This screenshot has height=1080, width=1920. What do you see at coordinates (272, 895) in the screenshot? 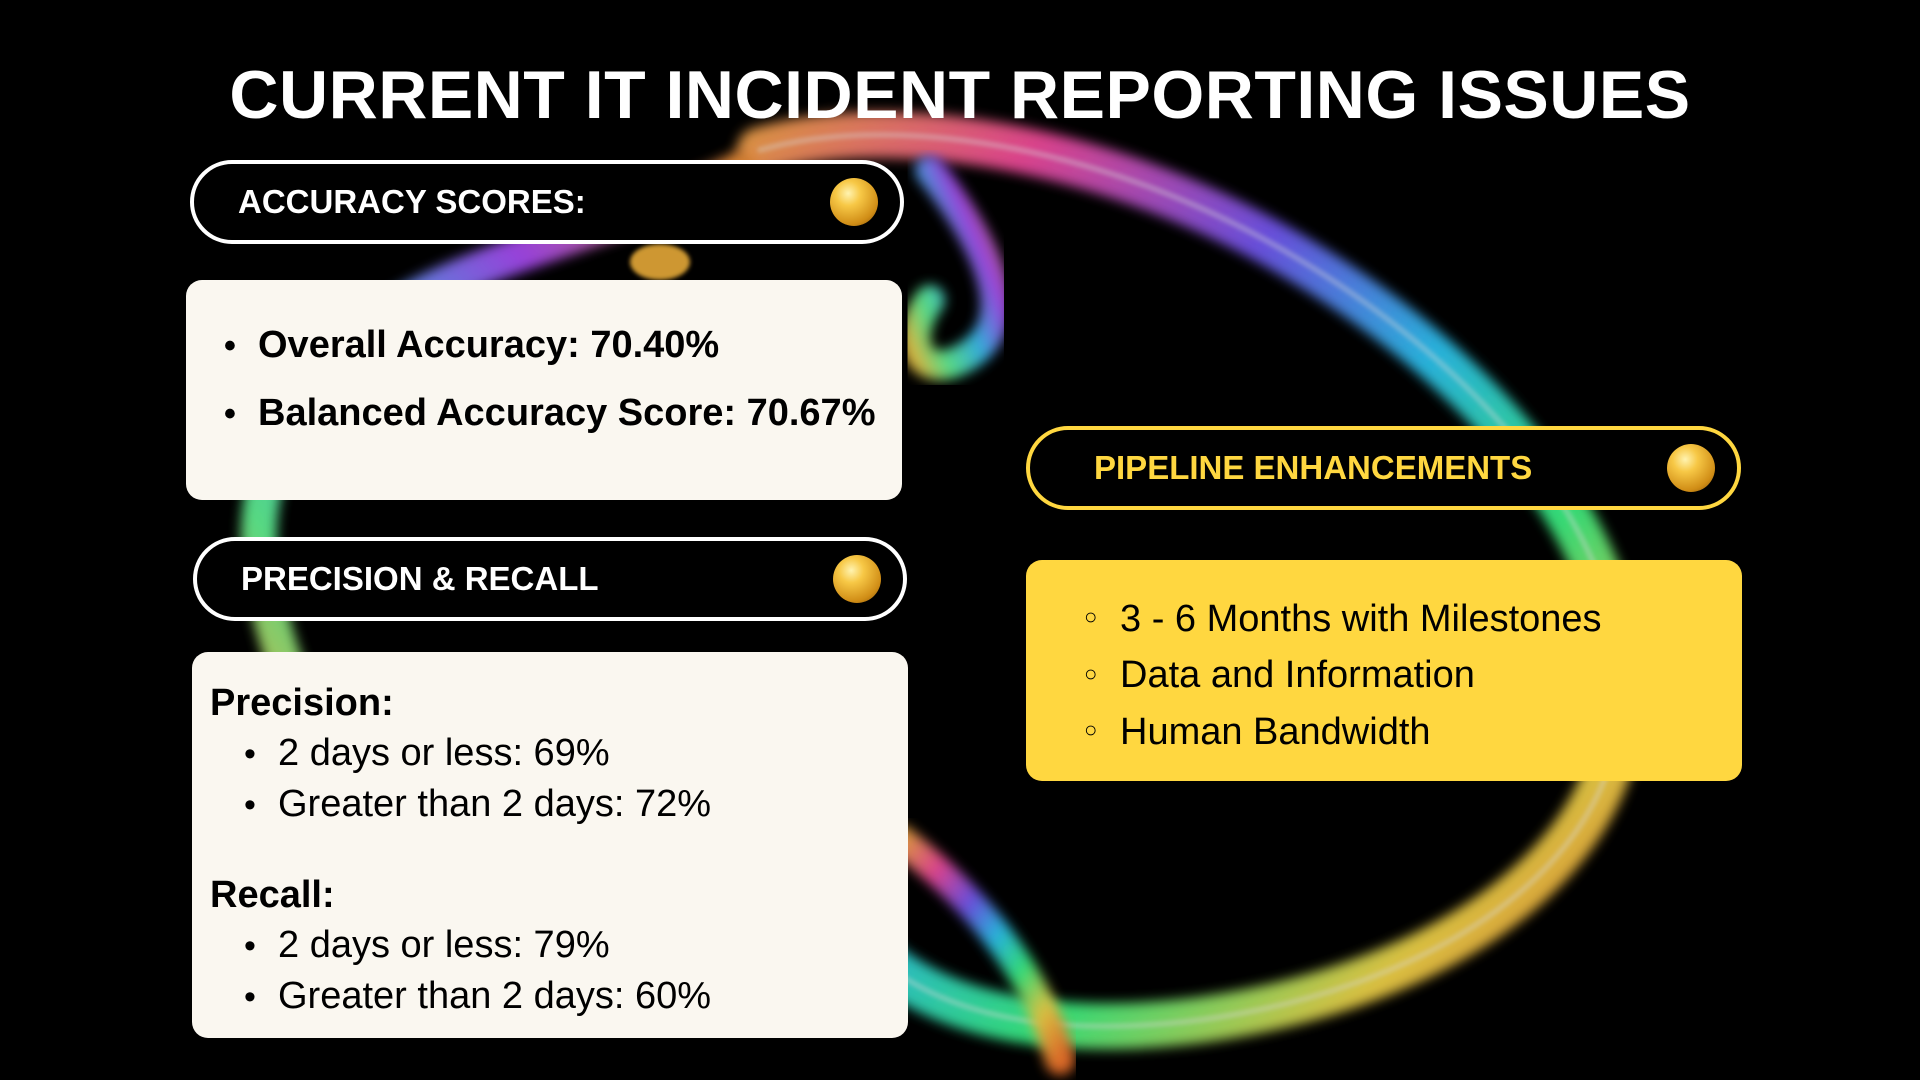
I see `recall-heading: Recall:` at bounding box center [272, 895].